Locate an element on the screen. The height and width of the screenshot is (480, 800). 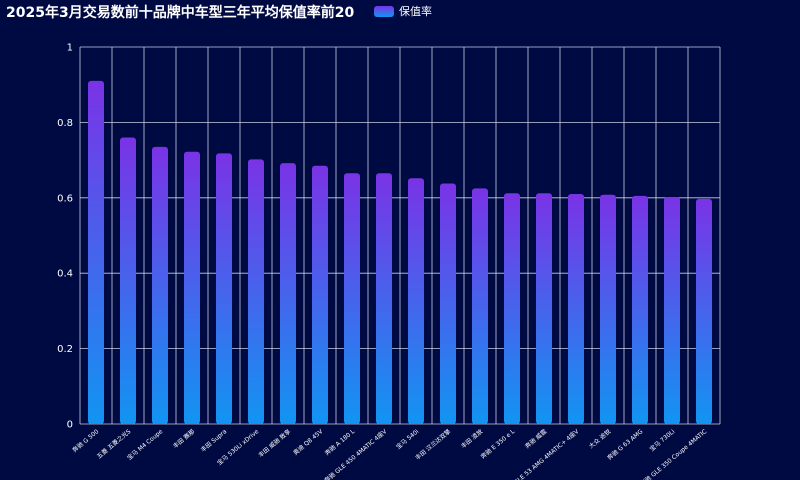
x-tick-label: 大众 途锐 is located at coordinates (599, 438).